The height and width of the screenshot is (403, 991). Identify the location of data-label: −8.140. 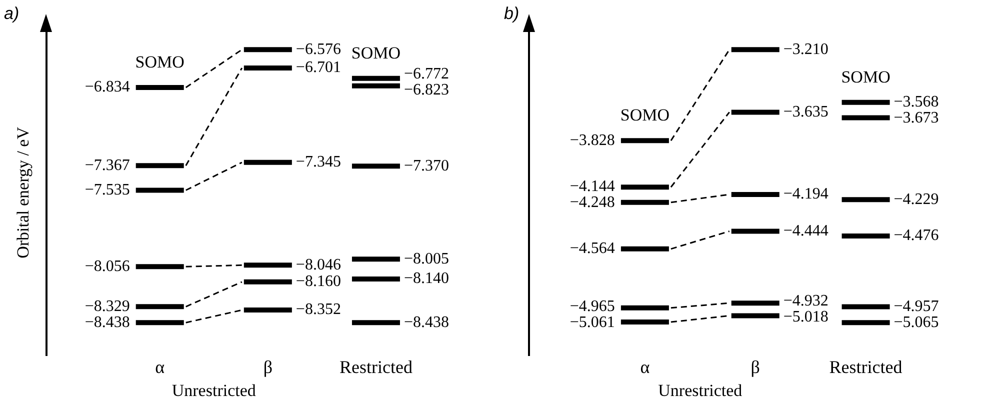
(427, 279).